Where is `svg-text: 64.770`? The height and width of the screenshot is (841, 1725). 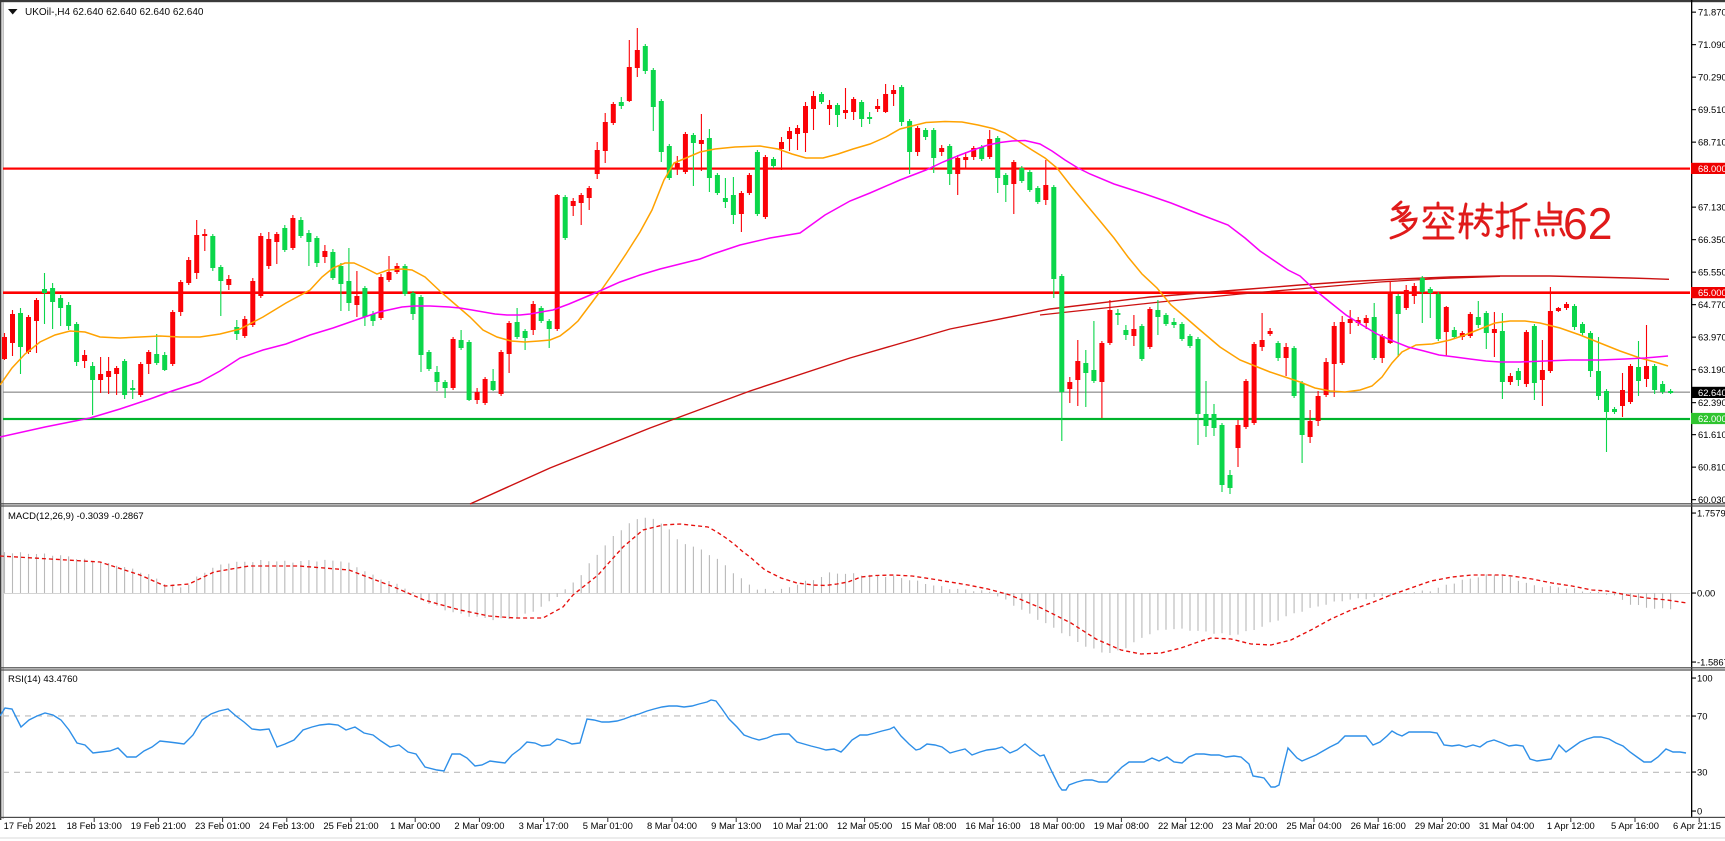
svg-text: 64.770 is located at coordinates (1711, 304).